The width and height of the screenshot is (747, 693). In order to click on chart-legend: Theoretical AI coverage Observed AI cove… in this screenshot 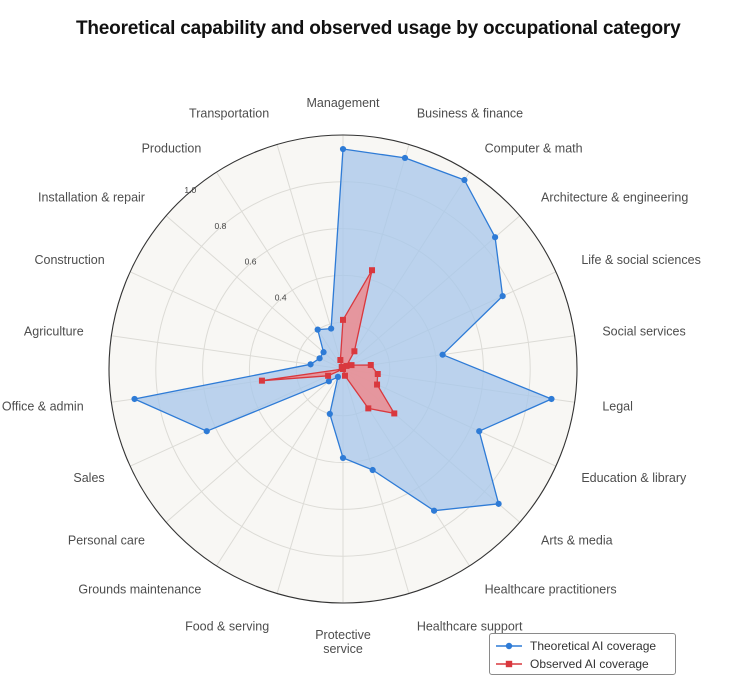, I will do `click(582, 654)`.